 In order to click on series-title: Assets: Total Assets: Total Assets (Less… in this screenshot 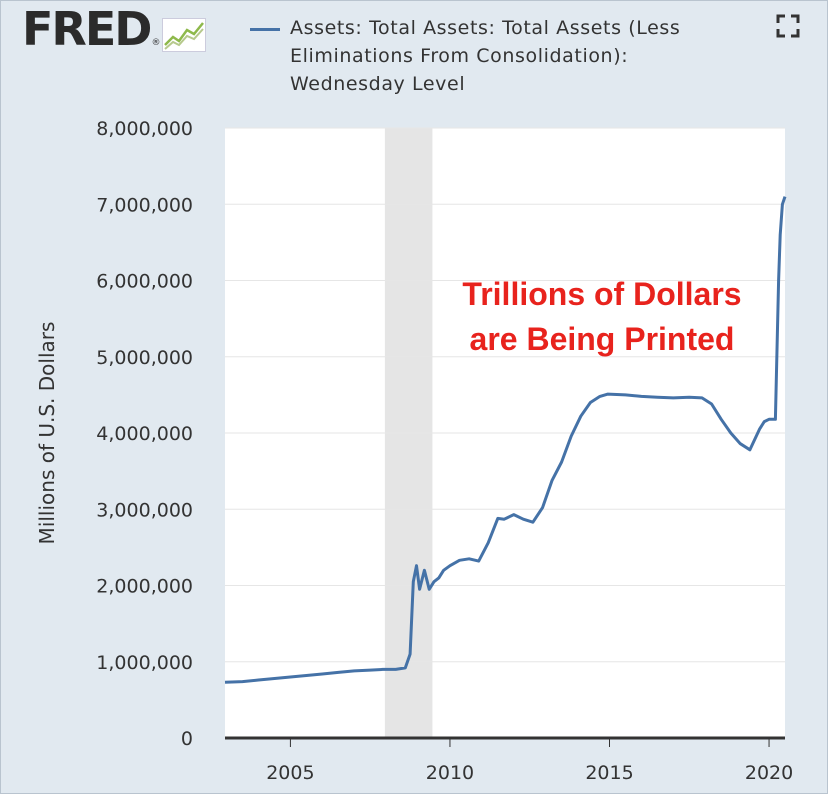, I will do `click(485, 56)`.